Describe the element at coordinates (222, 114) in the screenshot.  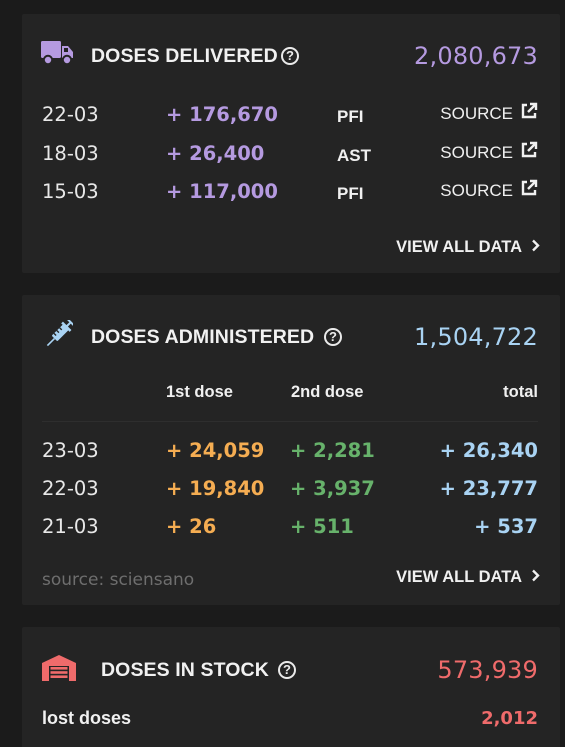
I see `row-amount: + 176,670` at that location.